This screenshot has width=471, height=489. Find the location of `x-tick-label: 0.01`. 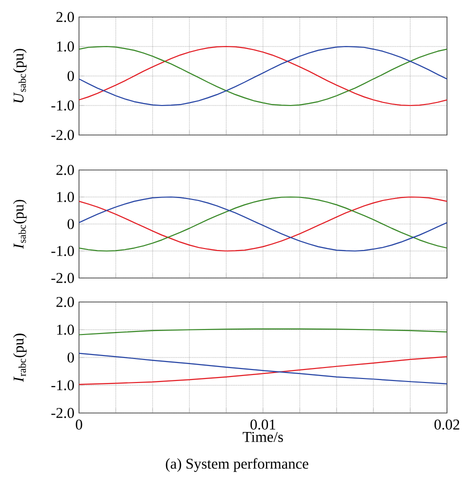

x-tick-label: 0.01 is located at coordinates (263, 425).